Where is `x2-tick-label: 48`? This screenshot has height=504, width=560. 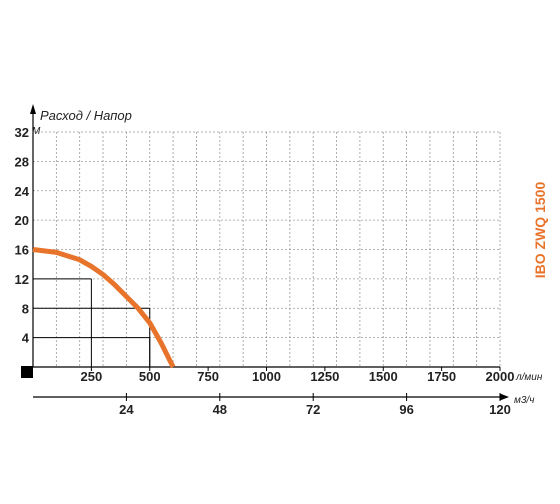
x2-tick-label: 48 is located at coordinates (220, 409).